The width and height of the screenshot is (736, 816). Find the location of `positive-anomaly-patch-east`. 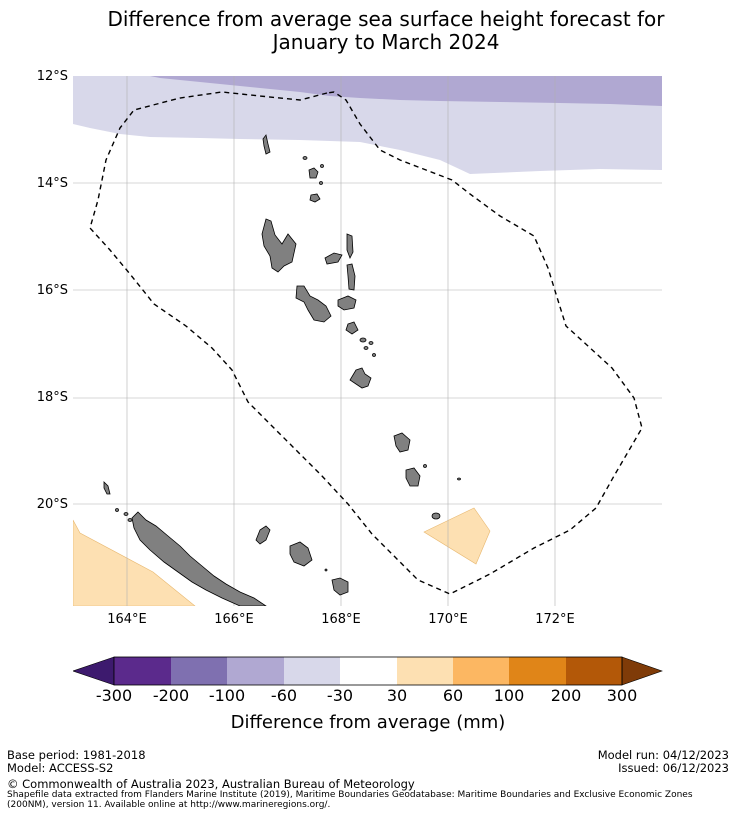

positive-anomaly-patch-east is located at coordinates (457, 536).